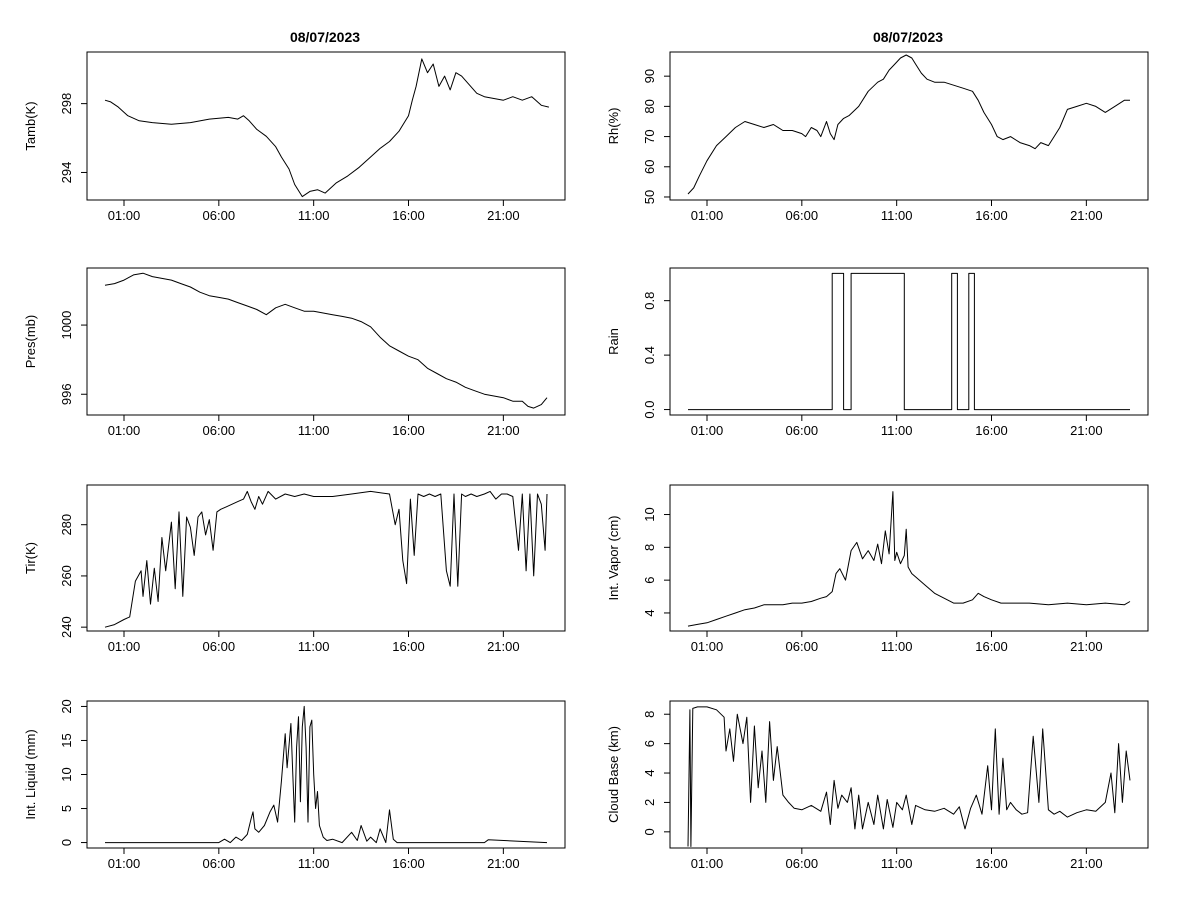  Describe the element at coordinates (649, 410) in the screenshot. I see `rain-ytick-label: 0.0` at that location.